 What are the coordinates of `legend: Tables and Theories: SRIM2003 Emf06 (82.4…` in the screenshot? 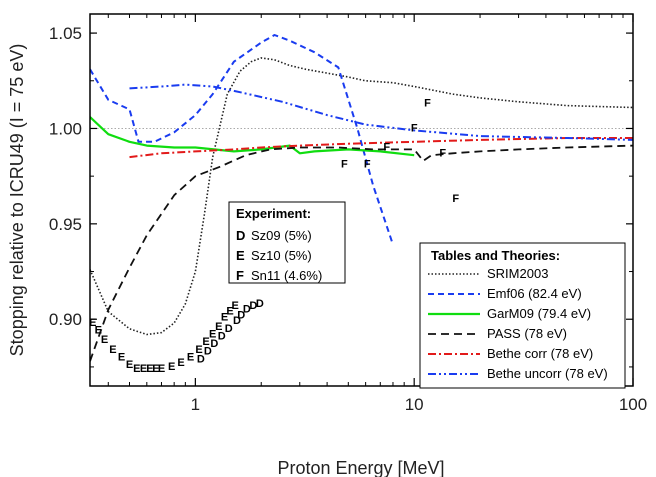 It's located at (522, 315).